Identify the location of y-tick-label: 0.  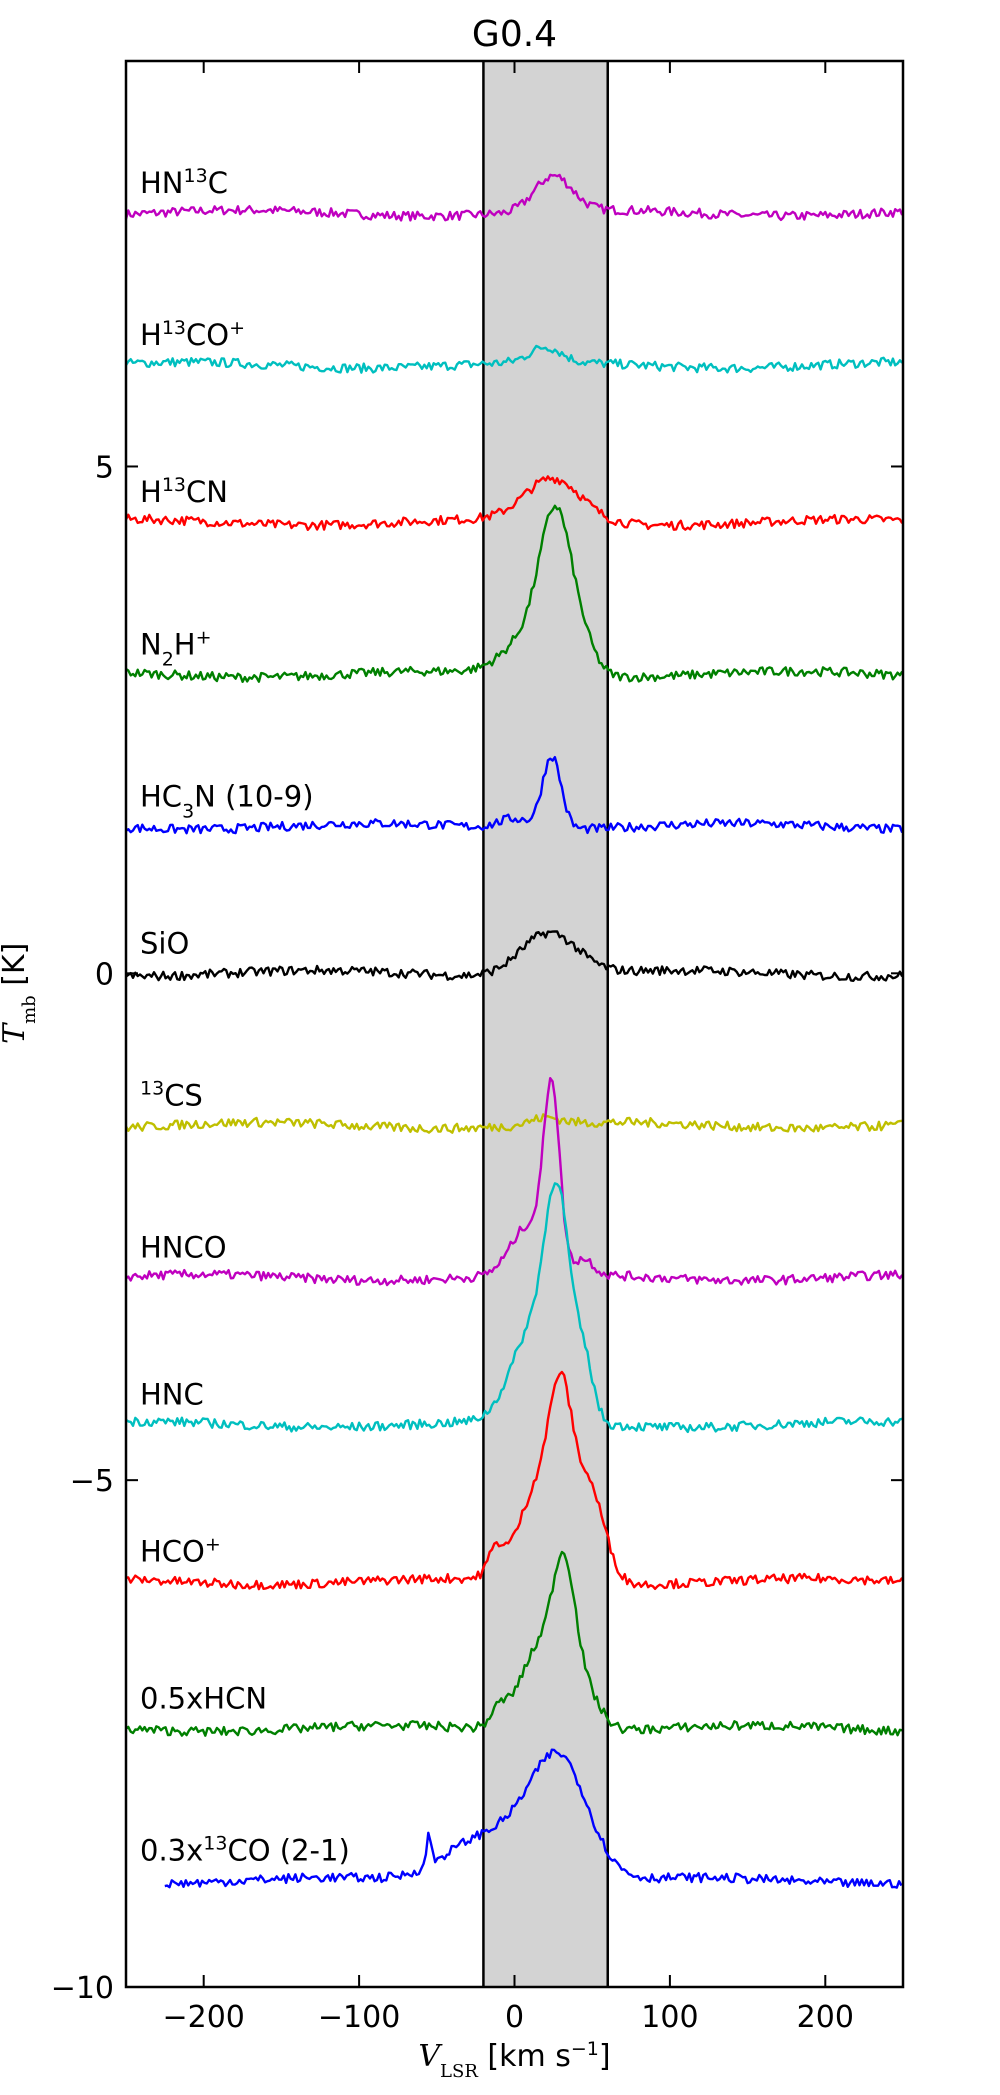
(104, 974).